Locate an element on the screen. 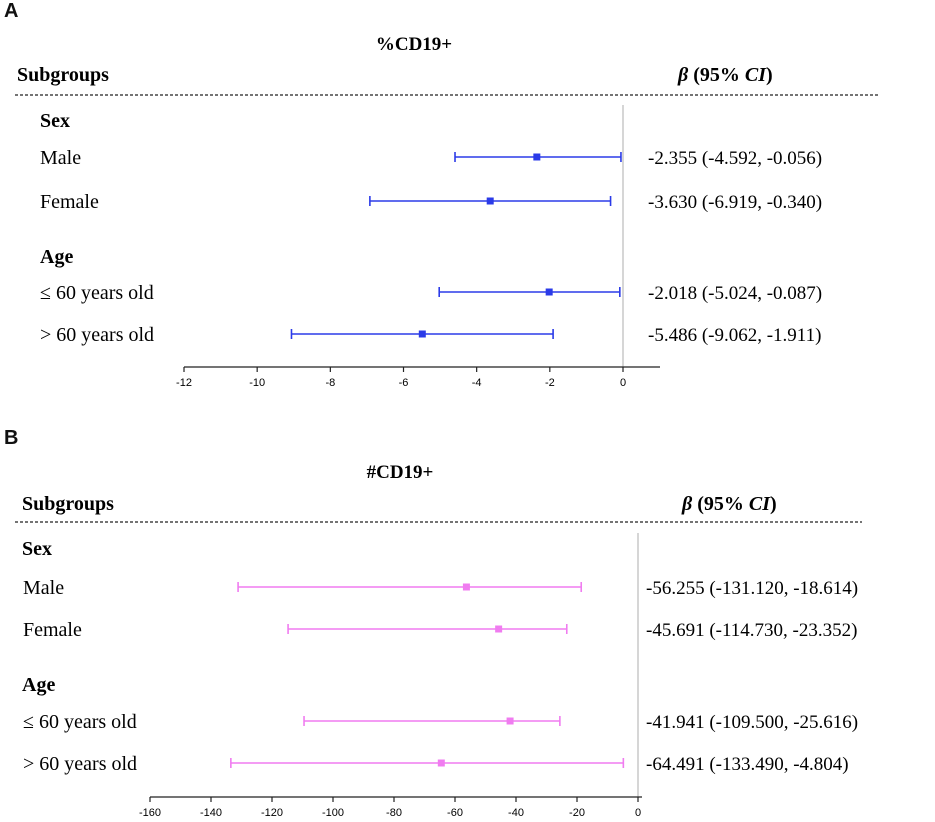 The width and height of the screenshot is (935, 822). panel-a-subgroup-label: Male is located at coordinates (60, 158).